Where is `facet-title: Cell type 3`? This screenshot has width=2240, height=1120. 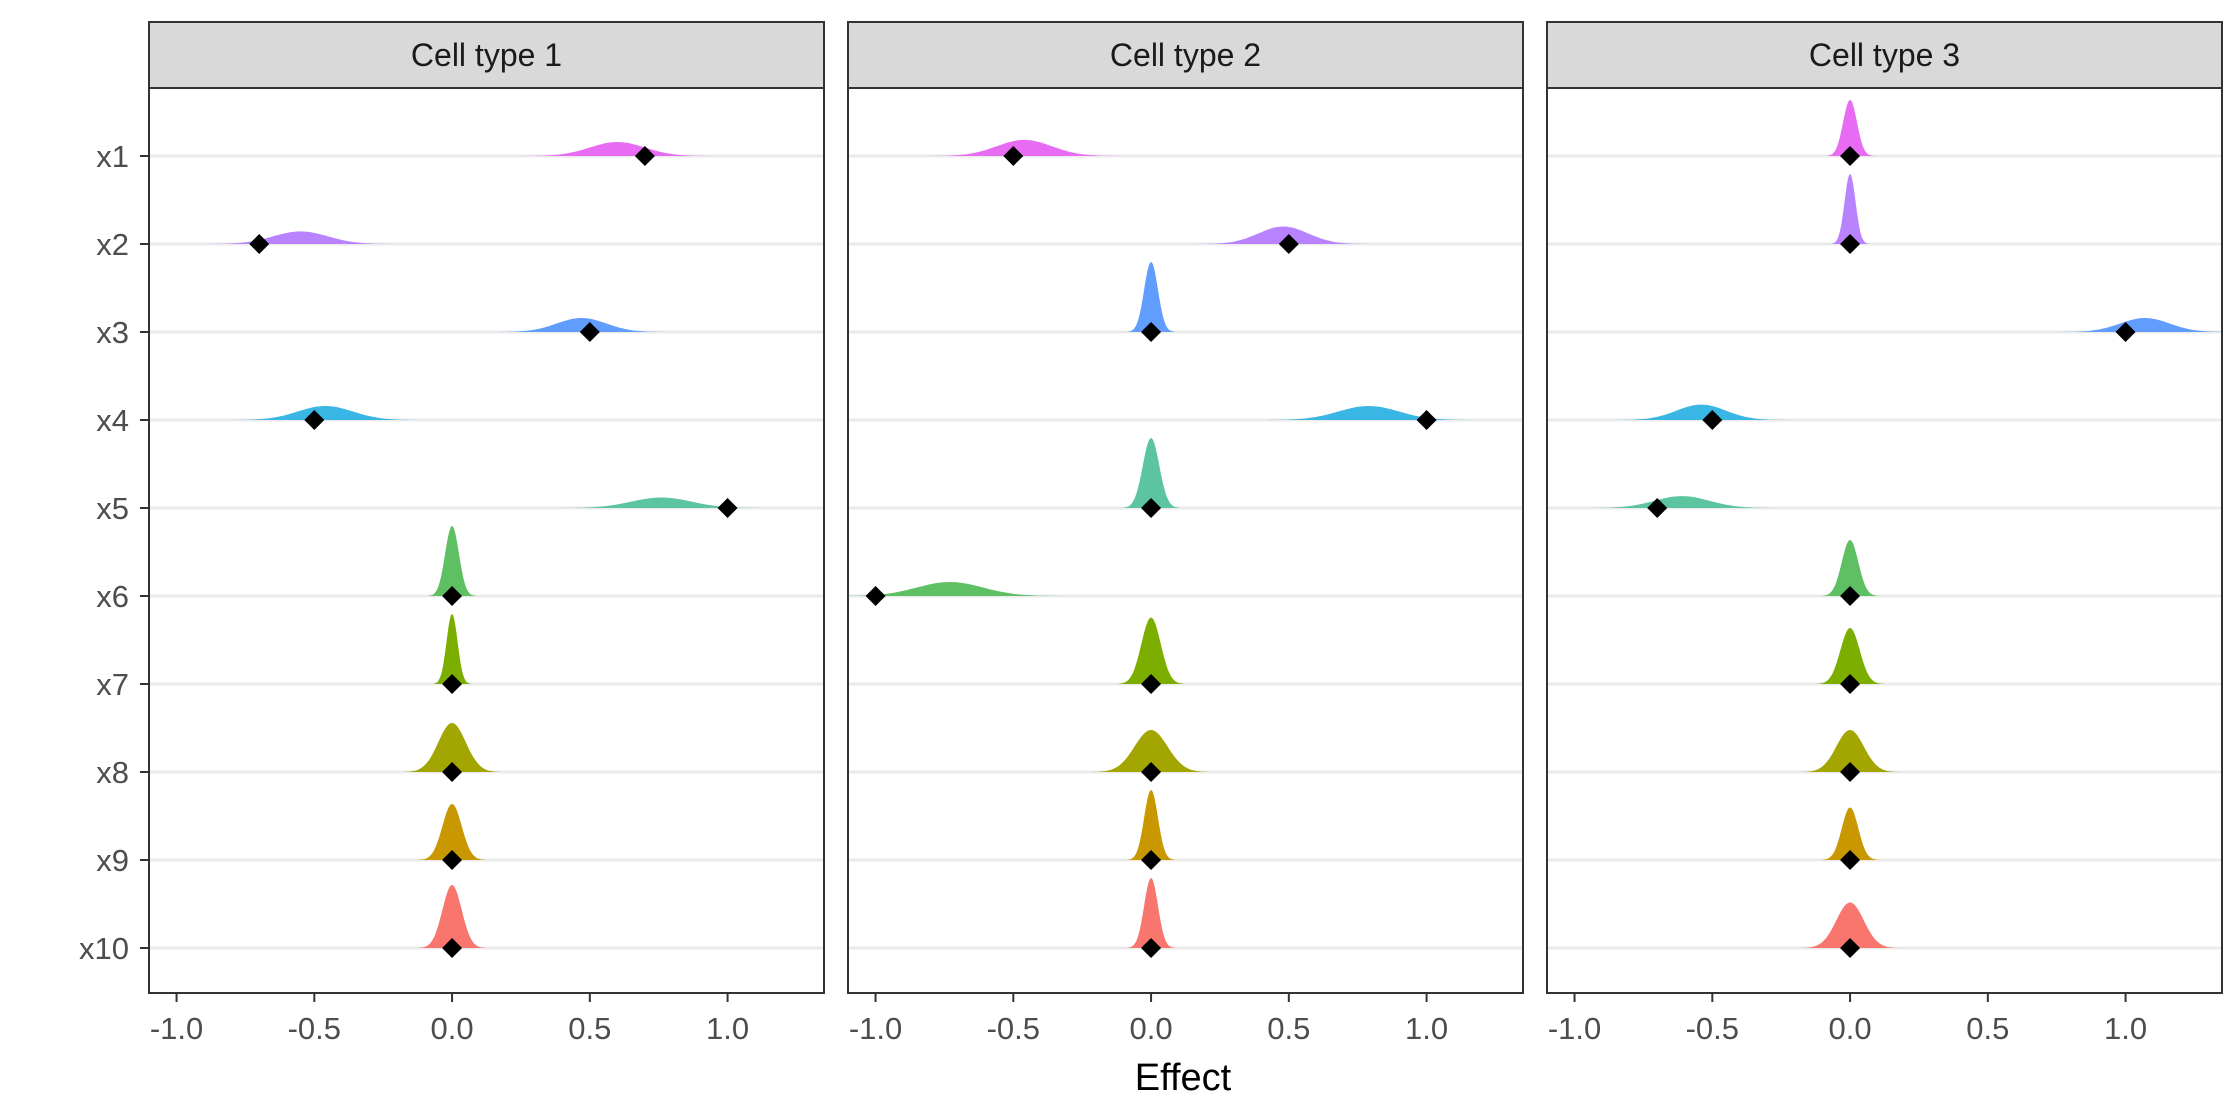 facet-title: Cell type 3 is located at coordinates (1884, 55).